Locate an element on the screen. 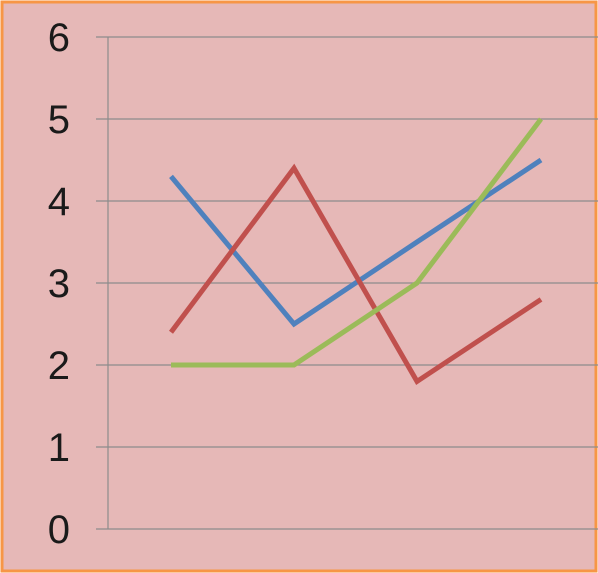  y-tick-label: 4 is located at coordinates (59, 202).